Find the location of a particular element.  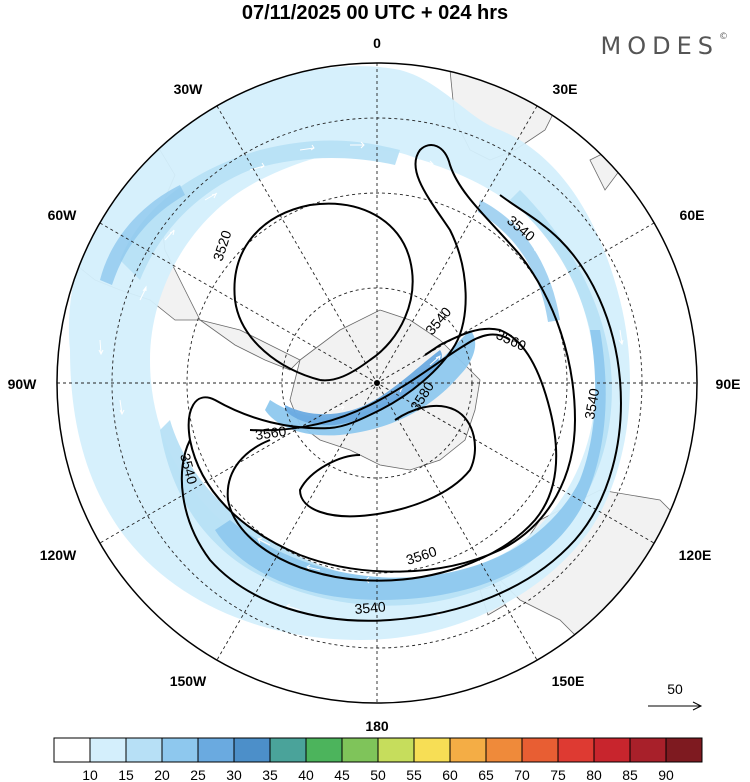

brand-text: MODES is located at coordinates (659, 46).